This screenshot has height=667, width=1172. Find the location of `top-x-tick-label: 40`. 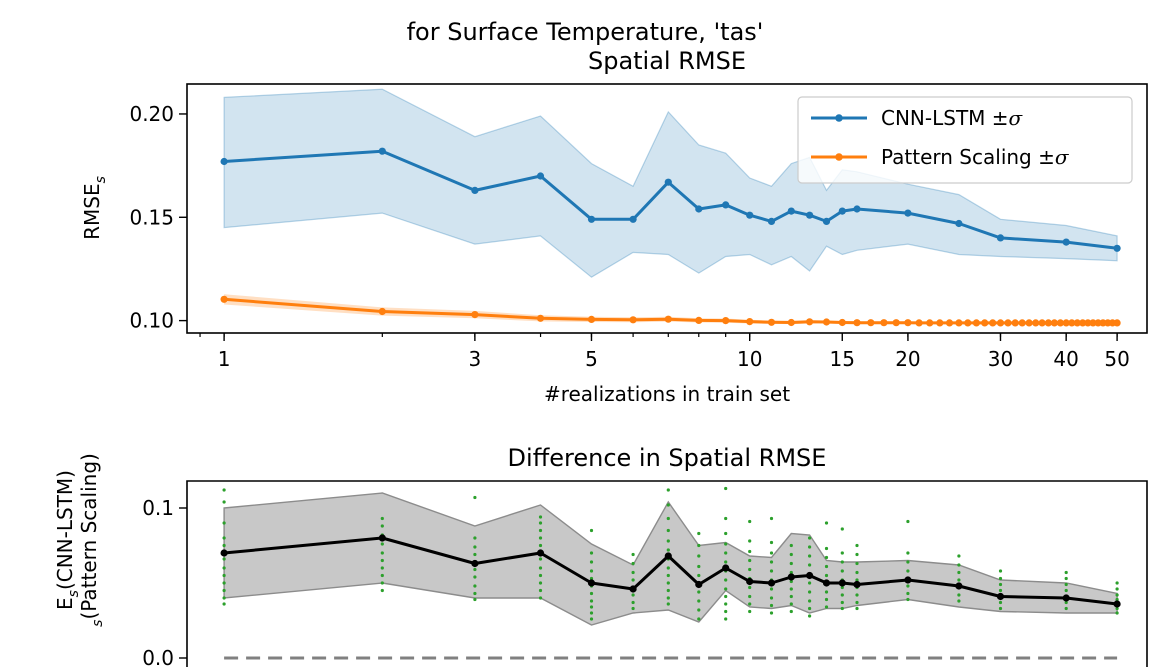

top-x-tick-label: 40 is located at coordinates (1065, 359).